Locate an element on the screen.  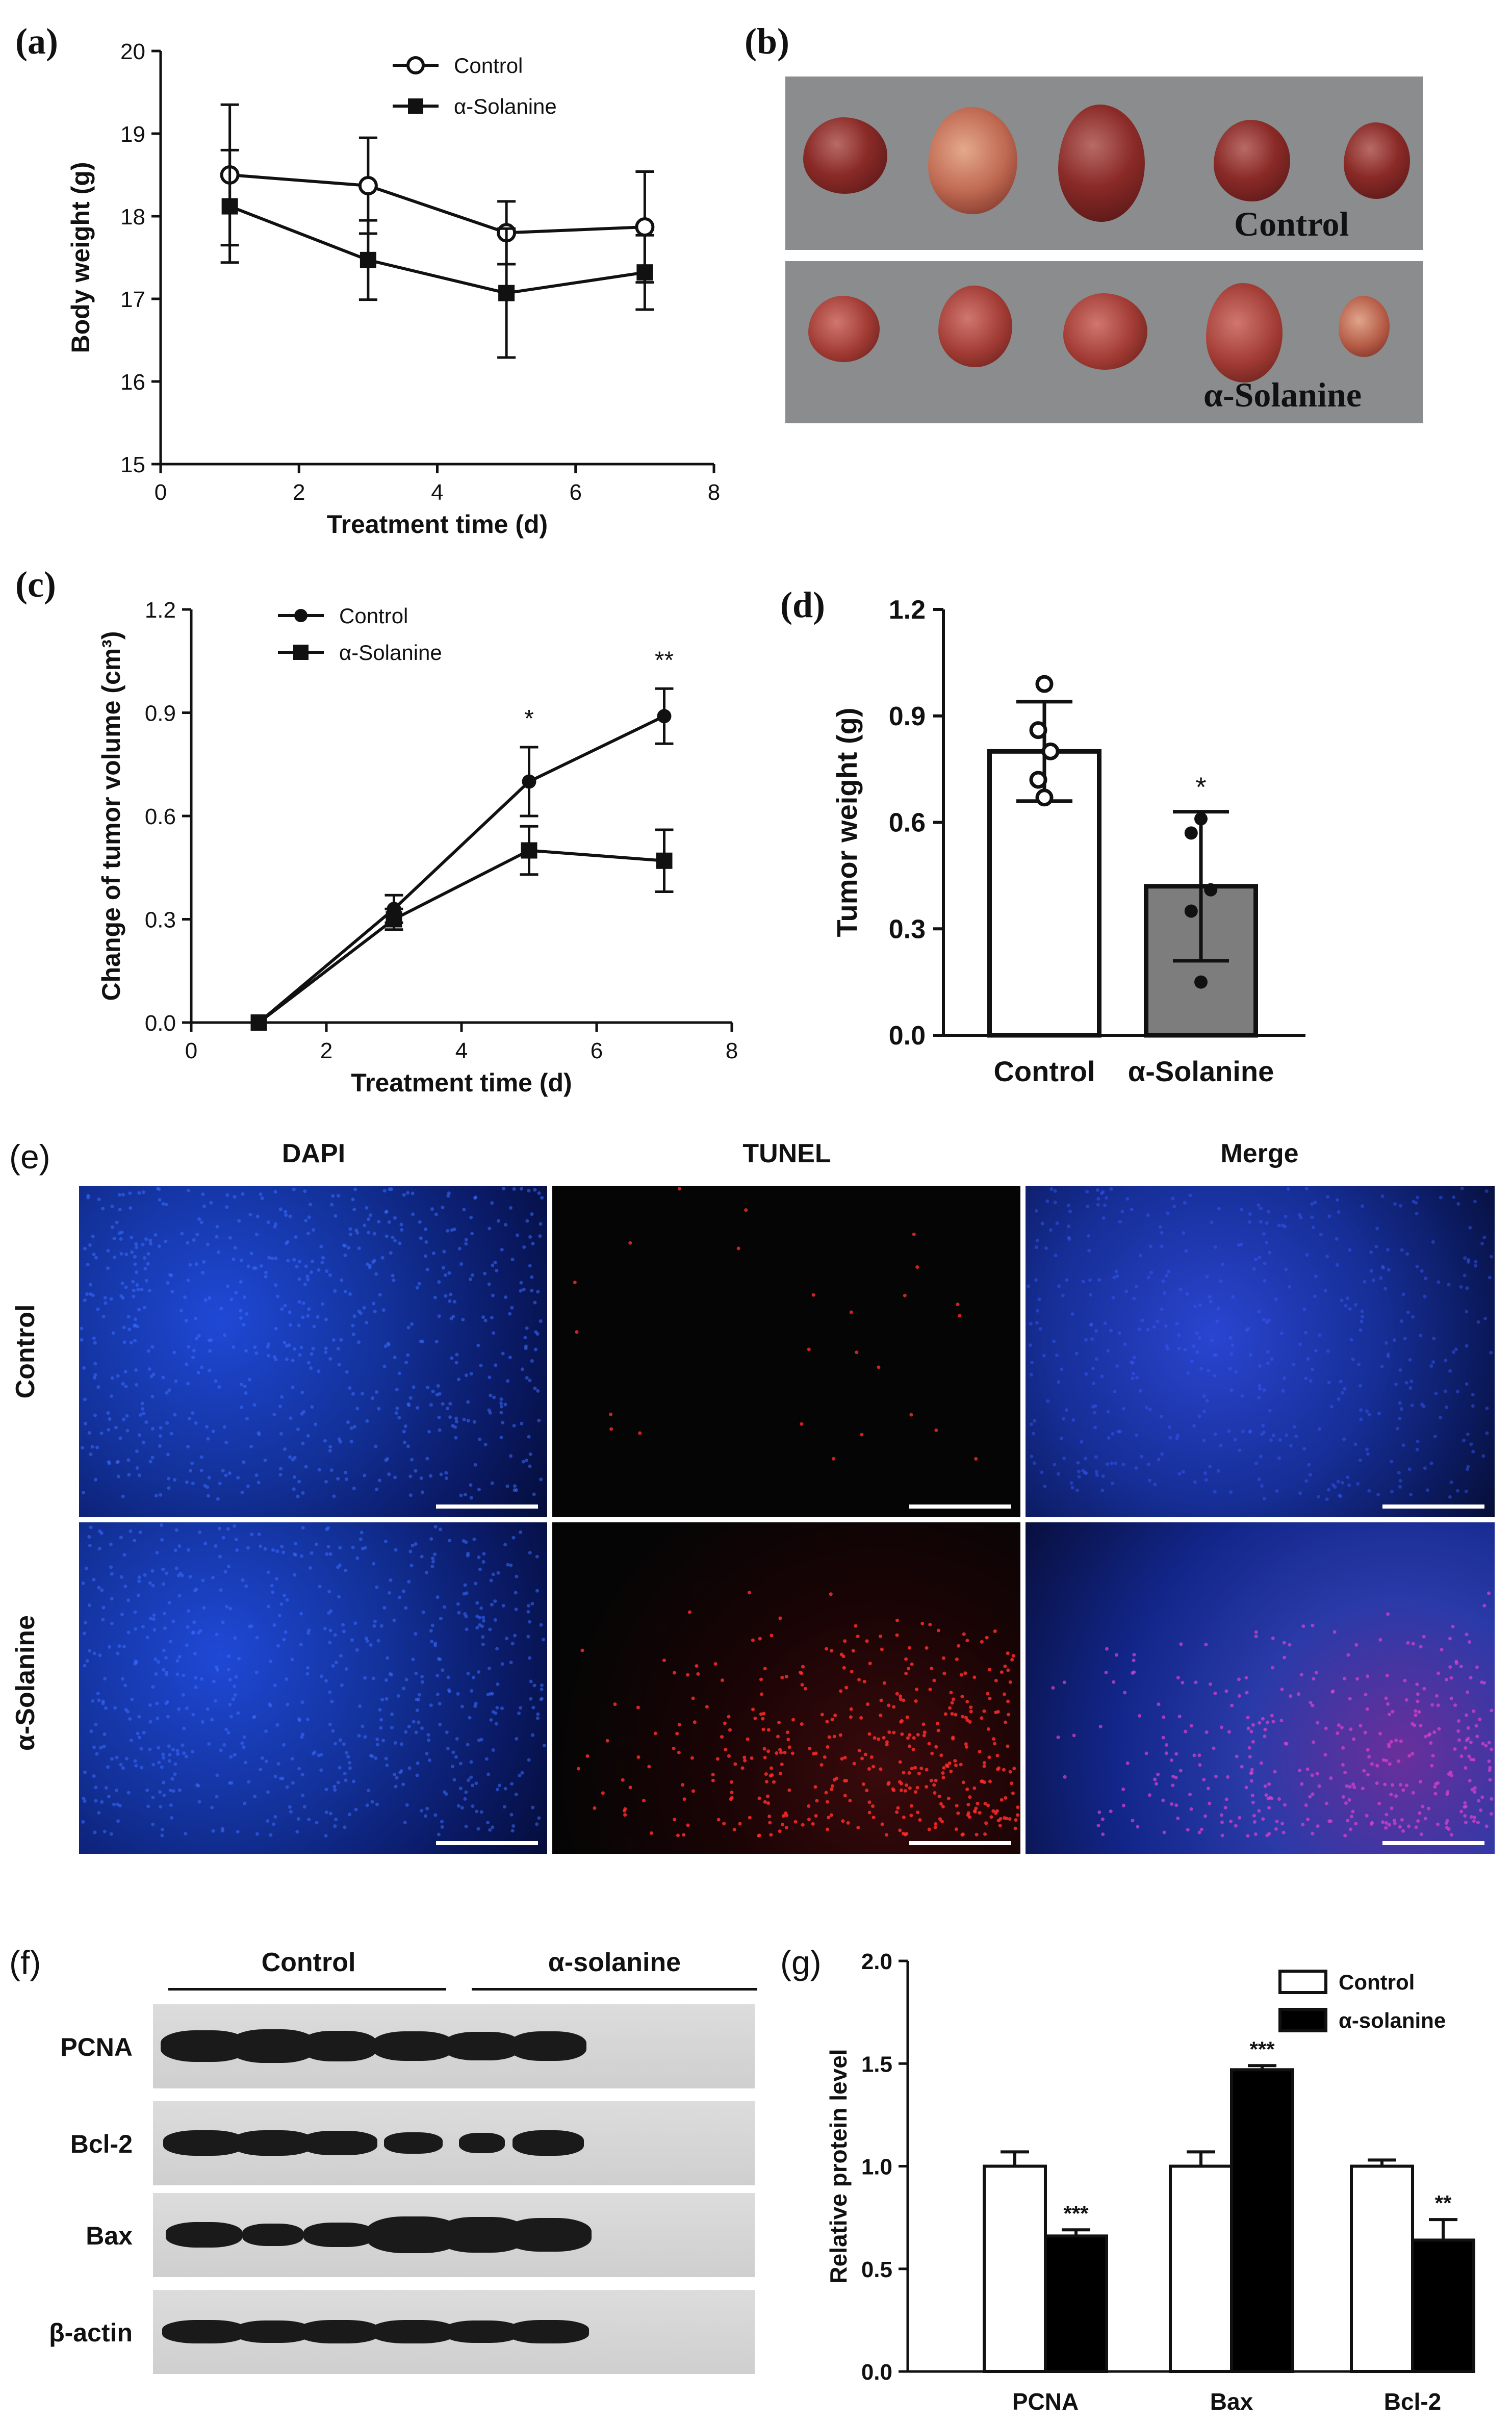
legend-label: Control is located at coordinates (1377, 1982).